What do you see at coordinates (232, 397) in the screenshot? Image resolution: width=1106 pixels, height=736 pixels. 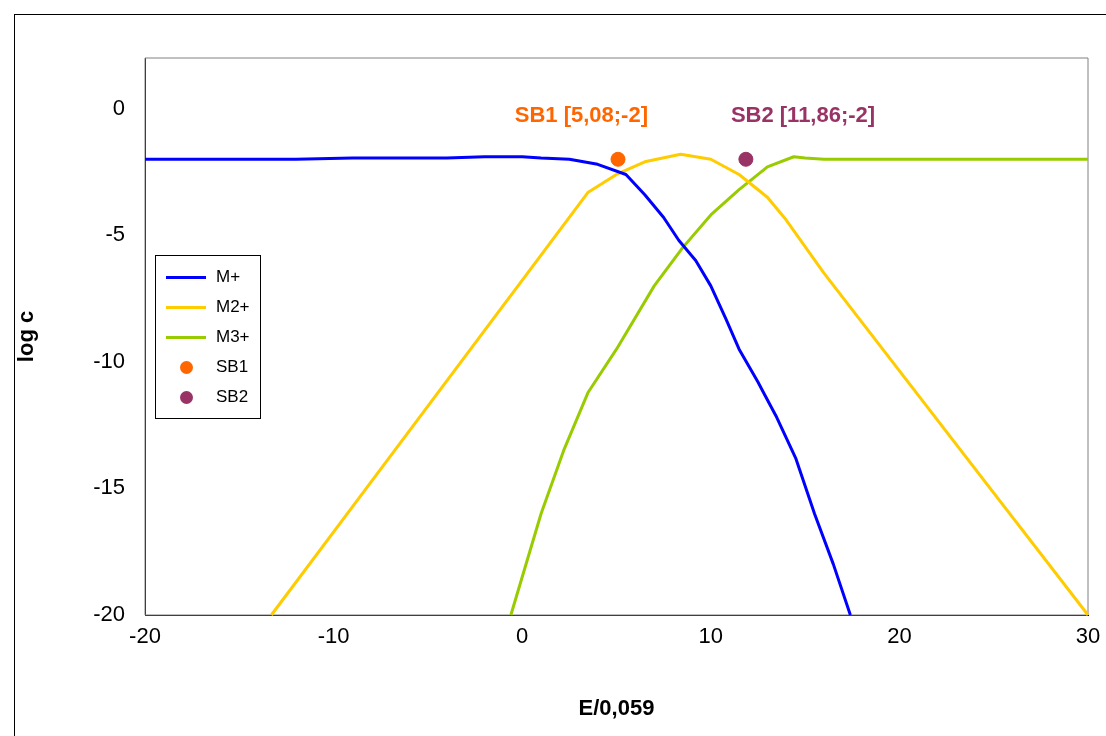 I see `legend-label: SB2` at bounding box center [232, 397].